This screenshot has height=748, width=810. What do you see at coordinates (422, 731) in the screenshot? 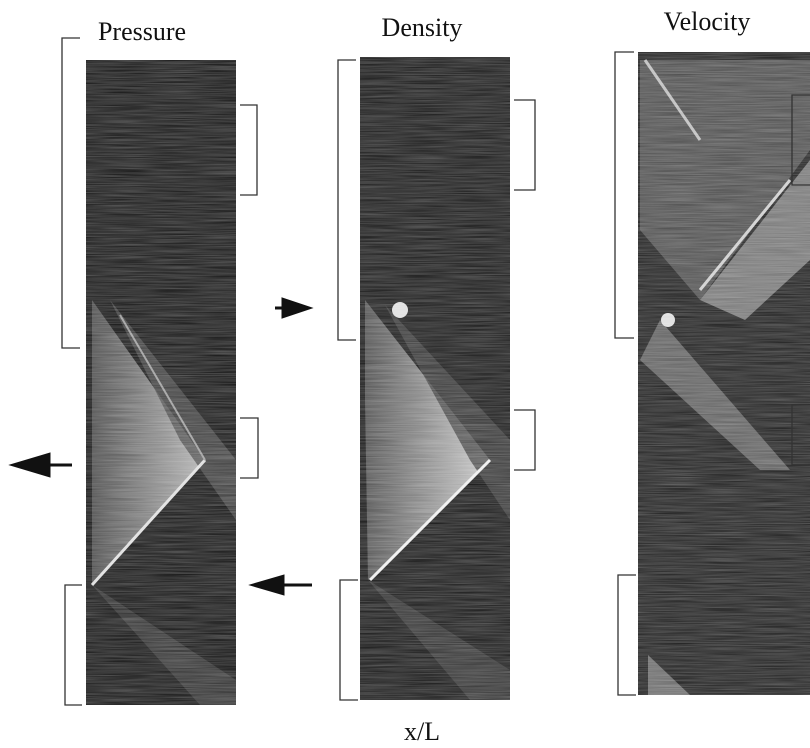
I see `axis-label: x/L` at bounding box center [422, 731].